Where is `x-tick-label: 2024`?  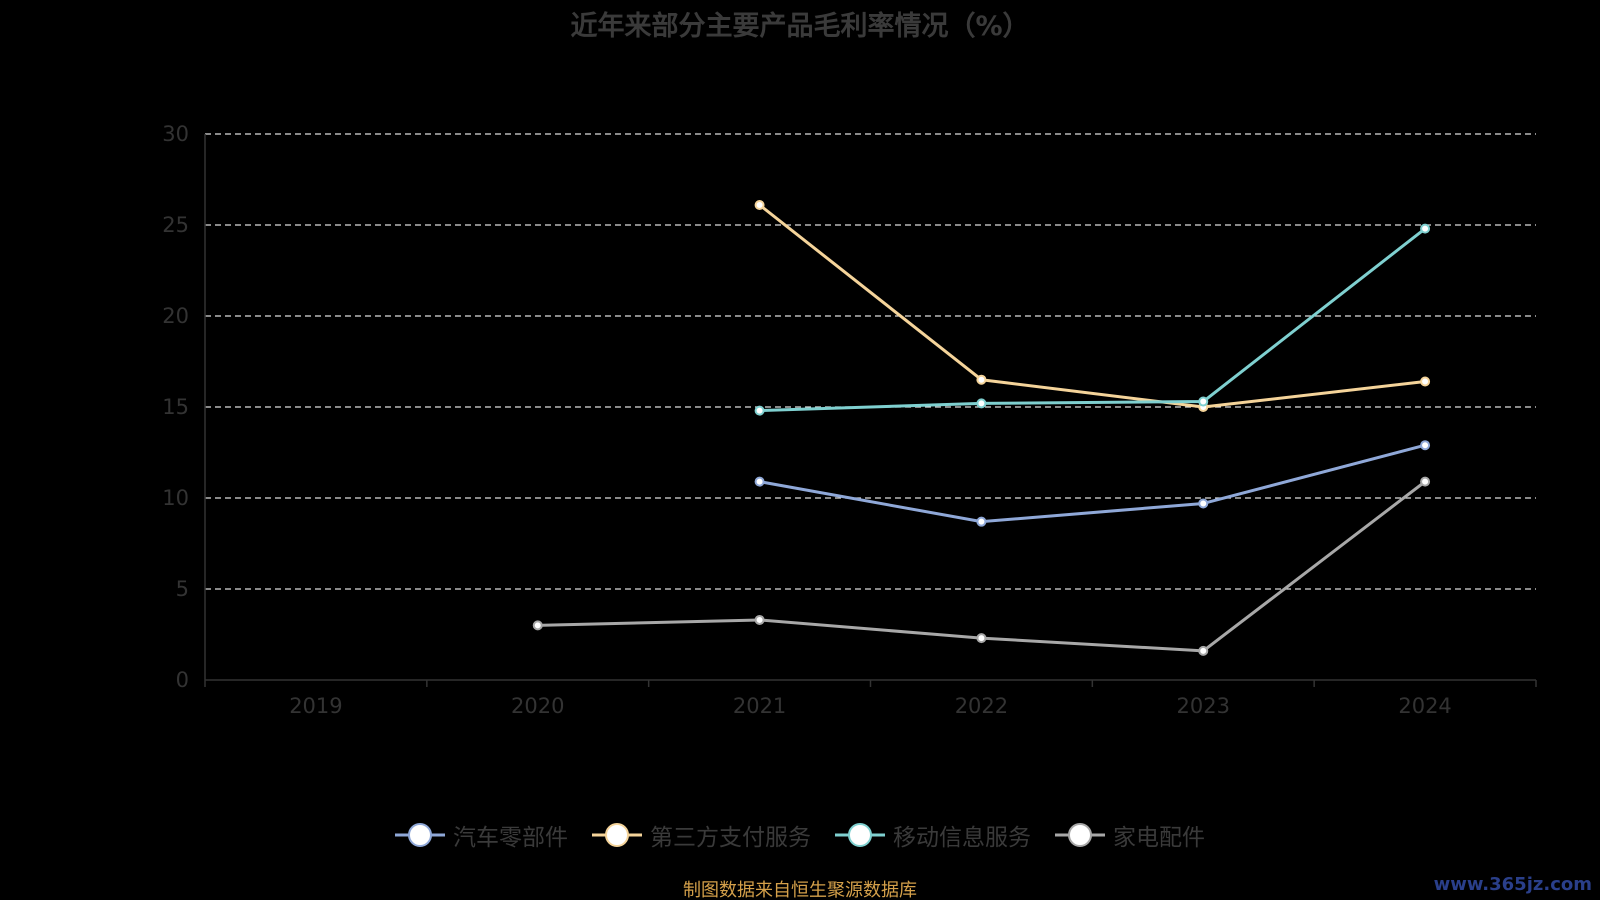
x-tick-label: 2024 is located at coordinates (1424, 706).